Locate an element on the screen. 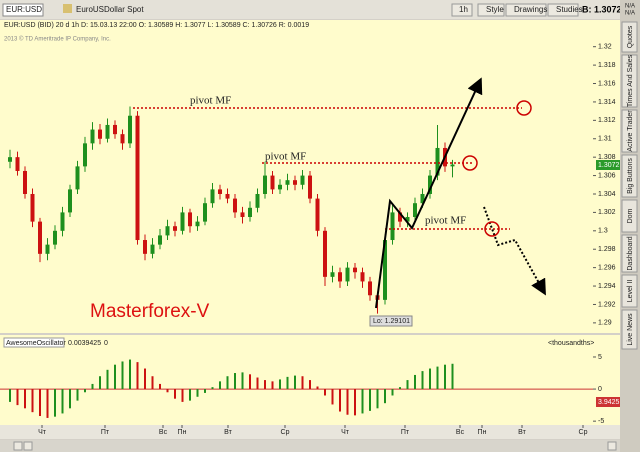  y-tick-label: 1.292 is located at coordinates (607, 304).